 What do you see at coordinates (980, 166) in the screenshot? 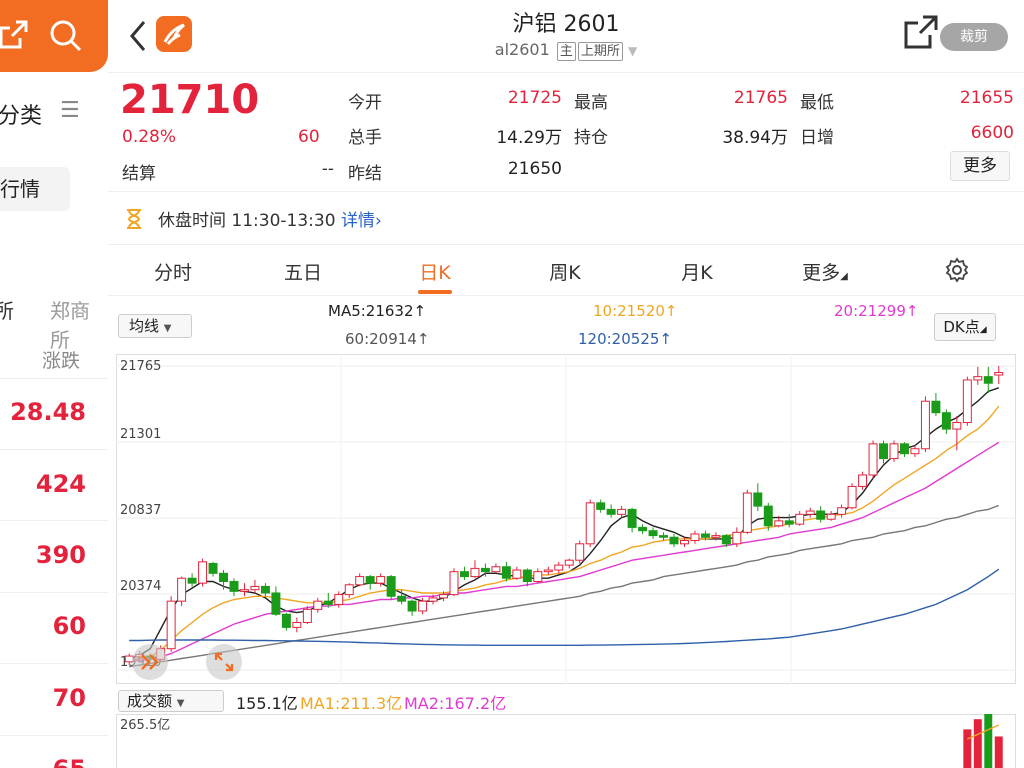
I see `more-button: 更多` at bounding box center [980, 166].